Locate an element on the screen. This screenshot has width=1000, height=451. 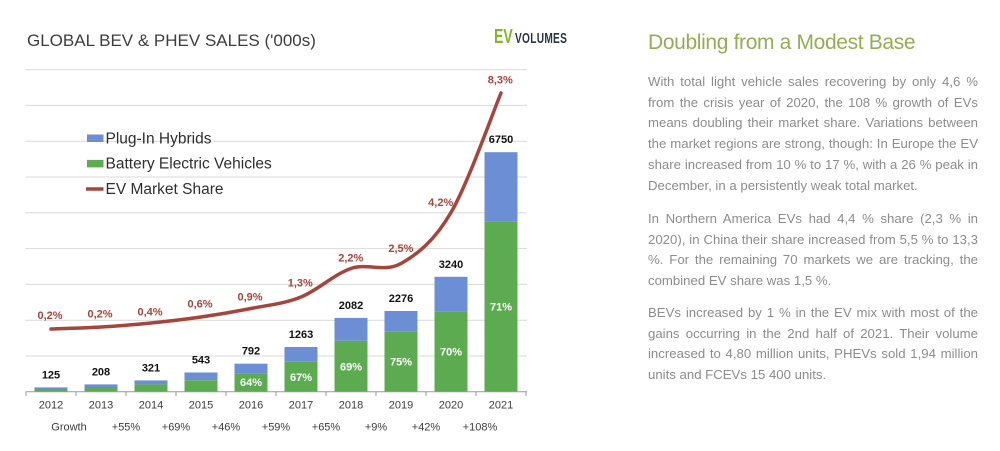
svg-text: +42% is located at coordinates (426, 428).